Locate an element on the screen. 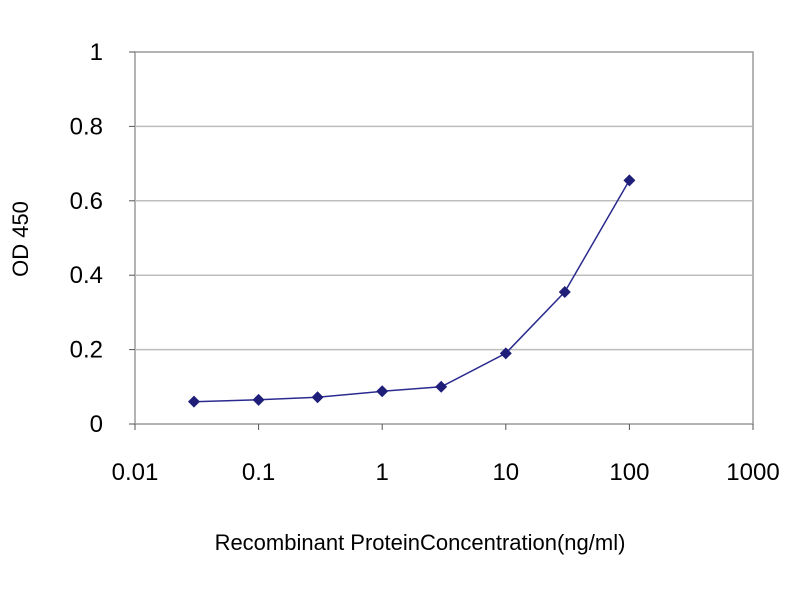 This screenshot has width=800, height=600. x-tick-label: 1 is located at coordinates (382, 472).